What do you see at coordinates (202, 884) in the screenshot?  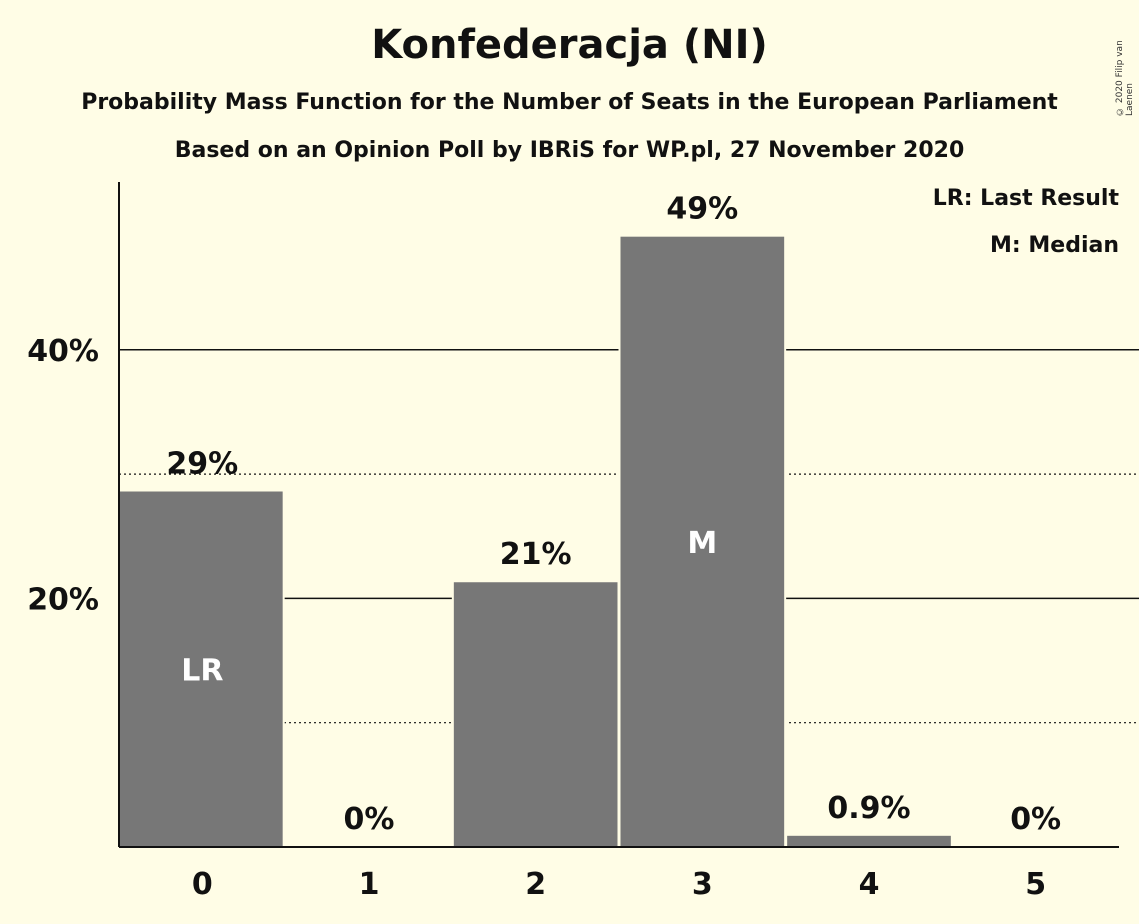 I see `x-tick-label: 0` at bounding box center [202, 884].